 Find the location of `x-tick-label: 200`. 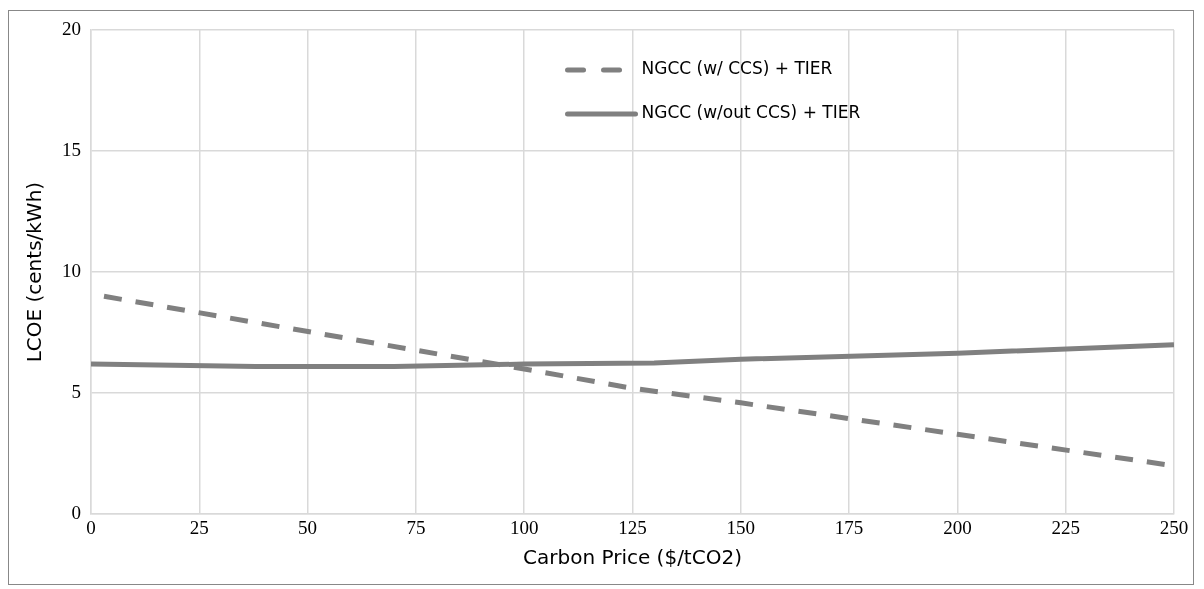

x-tick-label: 200 is located at coordinates (957, 527).